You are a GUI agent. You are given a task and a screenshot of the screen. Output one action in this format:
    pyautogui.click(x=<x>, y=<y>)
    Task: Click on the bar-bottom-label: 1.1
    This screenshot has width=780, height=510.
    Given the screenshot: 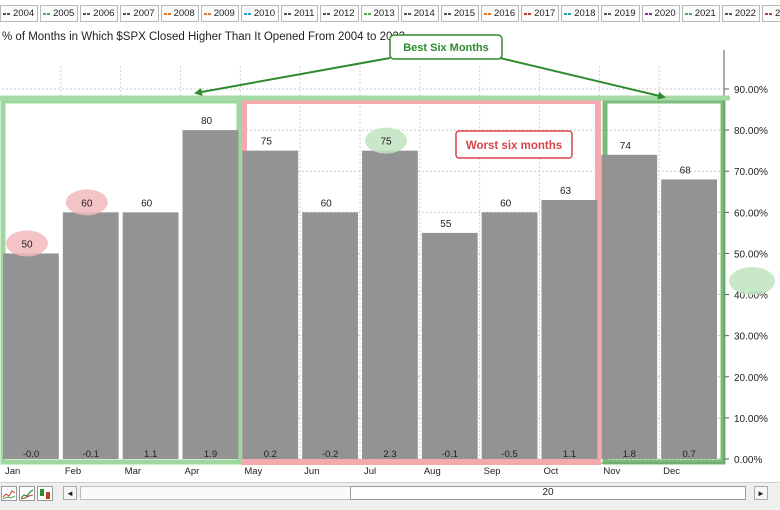 What is the action you would take?
    pyautogui.click(x=150, y=454)
    